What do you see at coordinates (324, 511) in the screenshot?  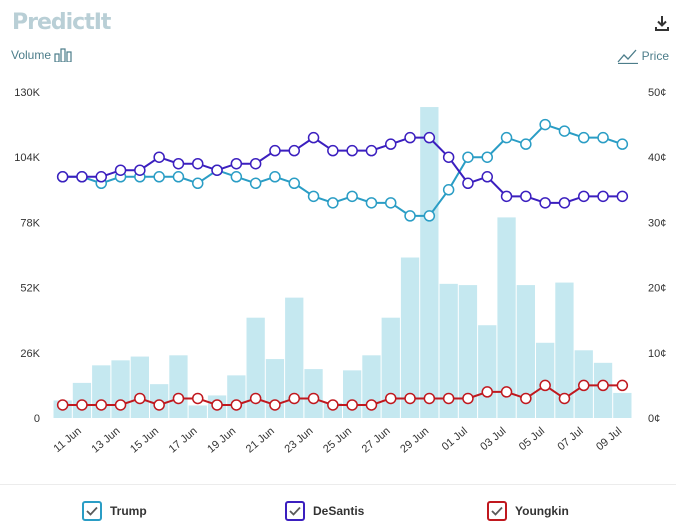 I see `legend-item-desantis: DeSantis` at bounding box center [324, 511].